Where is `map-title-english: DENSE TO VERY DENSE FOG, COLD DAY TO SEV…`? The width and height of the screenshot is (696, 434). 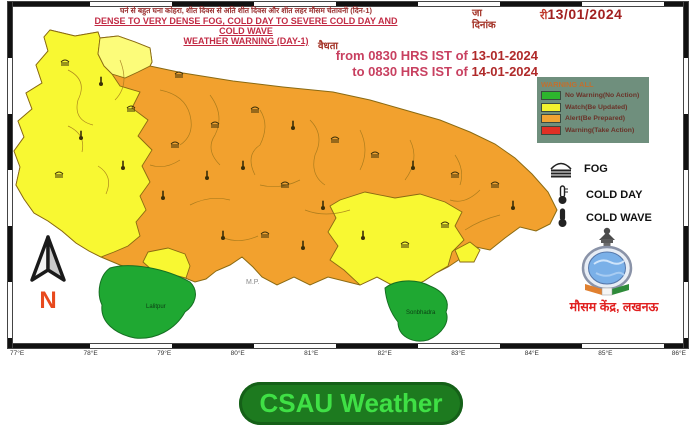 map-title-english: DENSE TO VERY DENSE FOG, COLD DAY TO SEV… is located at coordinates (246, 31).